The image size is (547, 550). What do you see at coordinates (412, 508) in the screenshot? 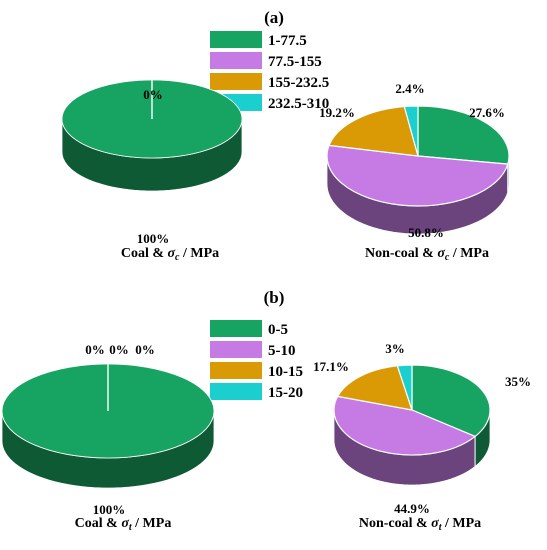
I see `data-label-1: 44.9%` at bounding box center [412, 508].